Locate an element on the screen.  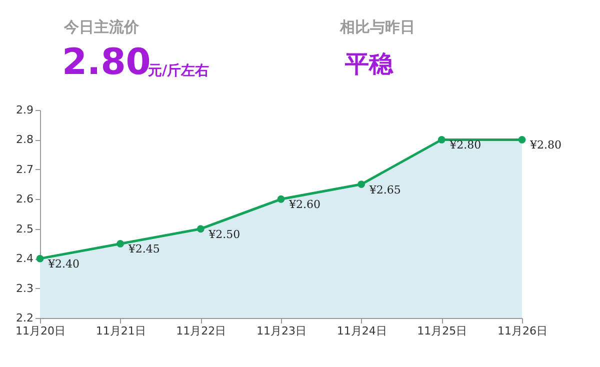
x-tick-label: 11月23日 is located at coordinates (281, 331).